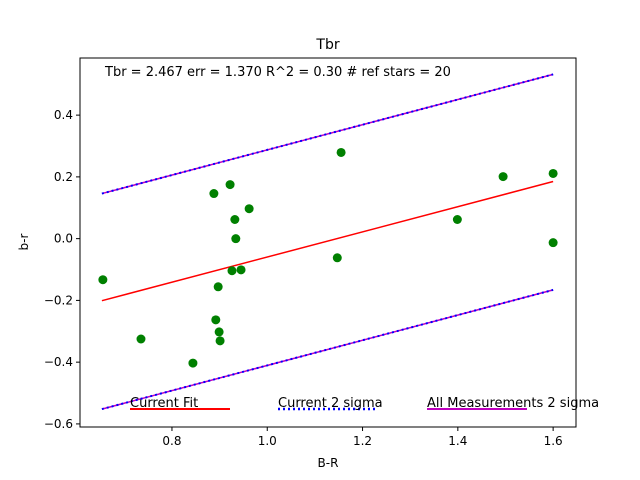  I want to click on x-tick-label: 0.8, so click(171, 441).